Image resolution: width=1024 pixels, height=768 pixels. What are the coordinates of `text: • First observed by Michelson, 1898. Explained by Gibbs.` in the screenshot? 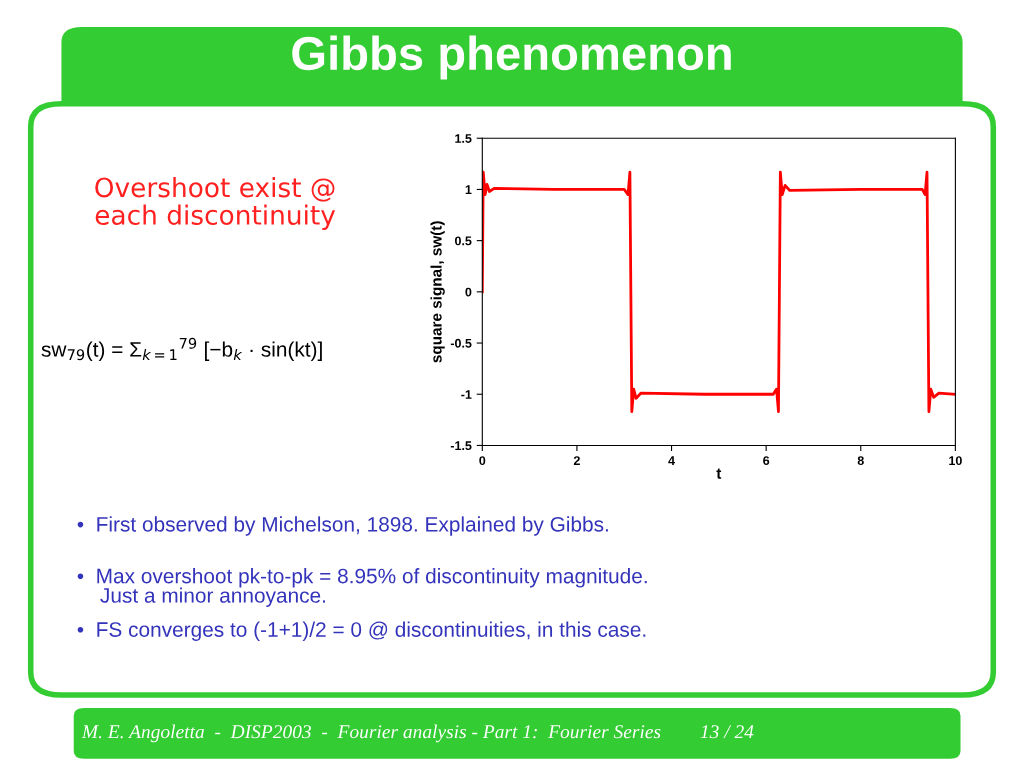 It's located at (342, 526).